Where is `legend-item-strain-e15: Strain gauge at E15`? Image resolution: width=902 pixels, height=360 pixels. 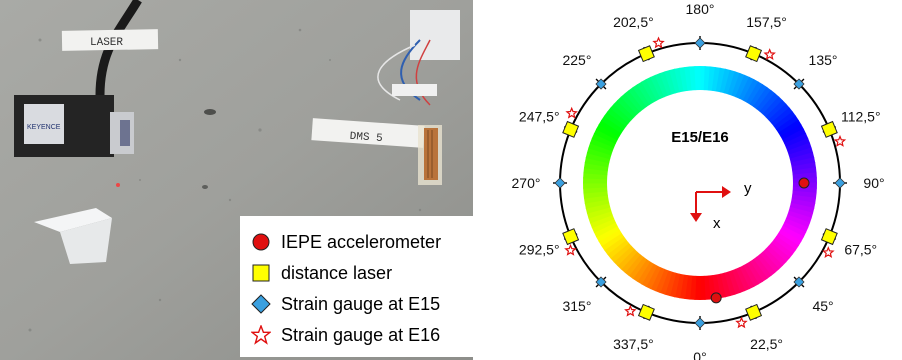 legend-item-strain-e15: Strain gauge at E15 is located at coordinates (345, 304).